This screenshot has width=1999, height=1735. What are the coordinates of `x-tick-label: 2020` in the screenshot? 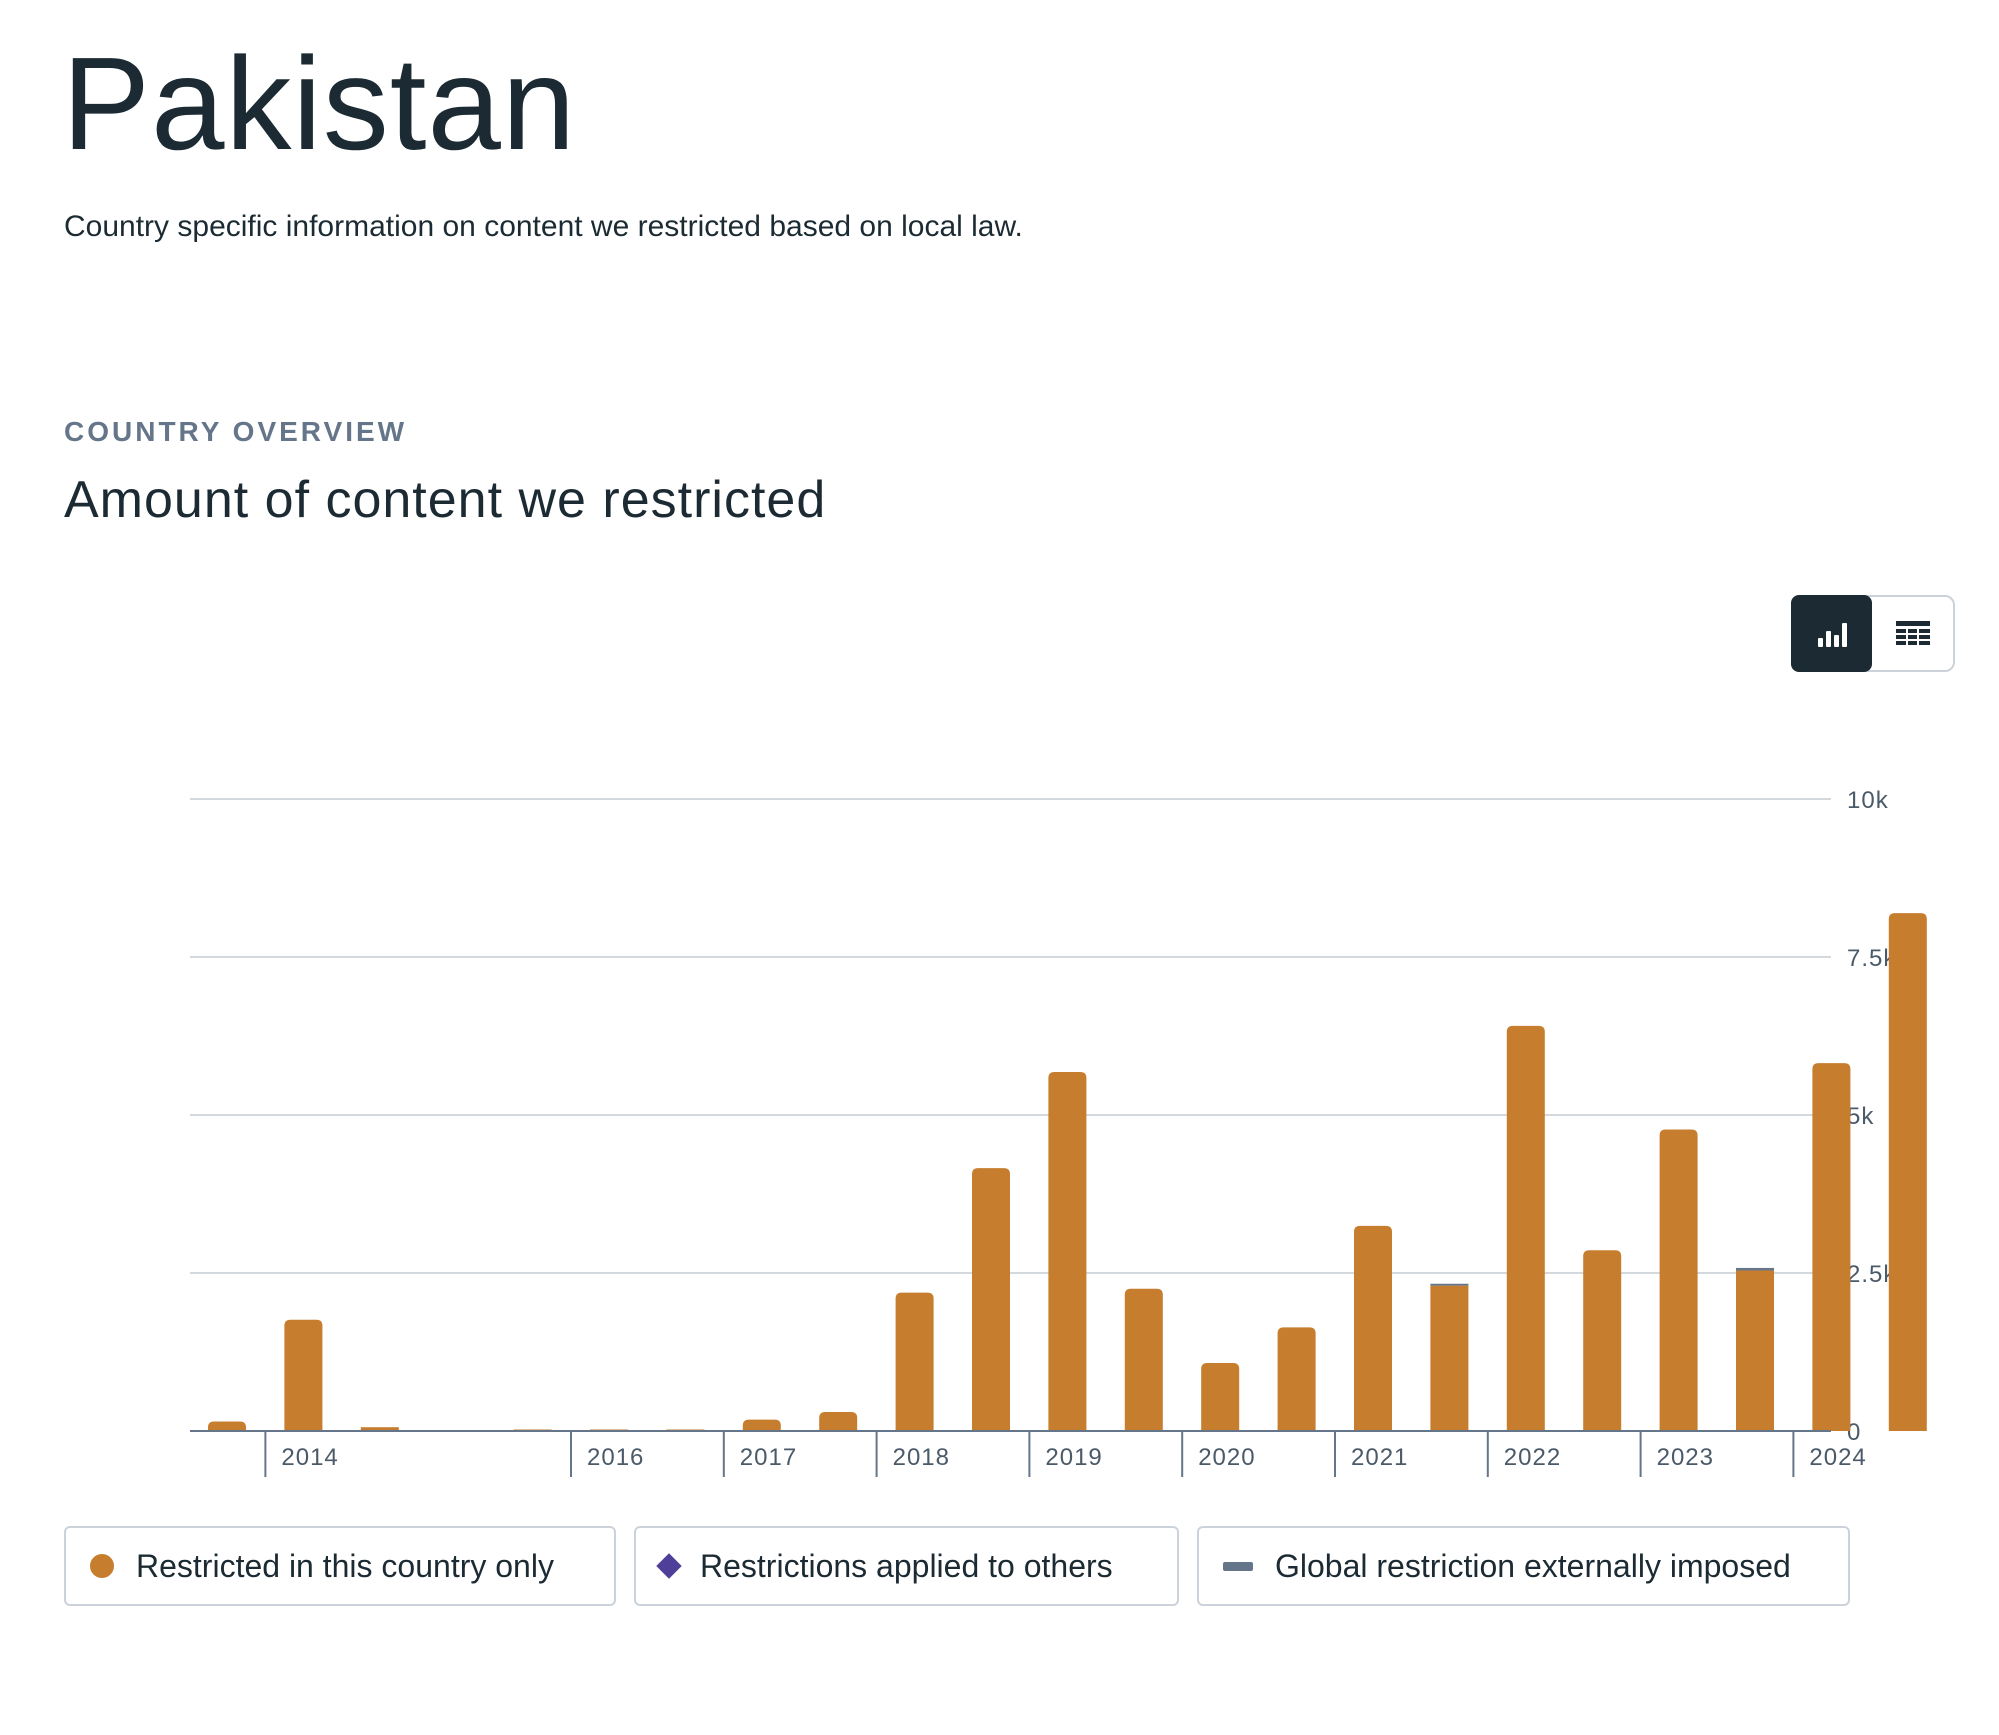 It's located at (1226, 1457).